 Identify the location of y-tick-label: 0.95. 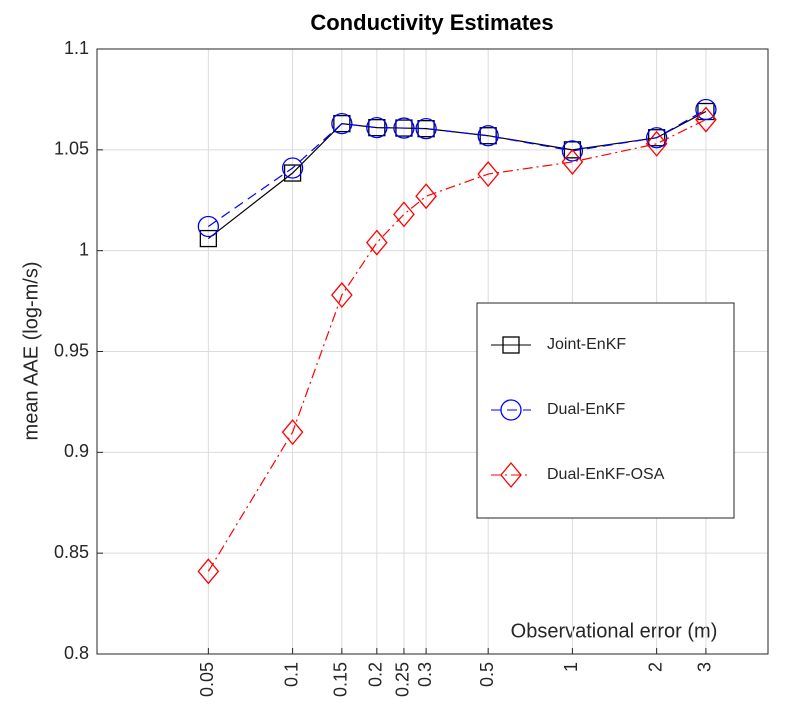
(71, 350).